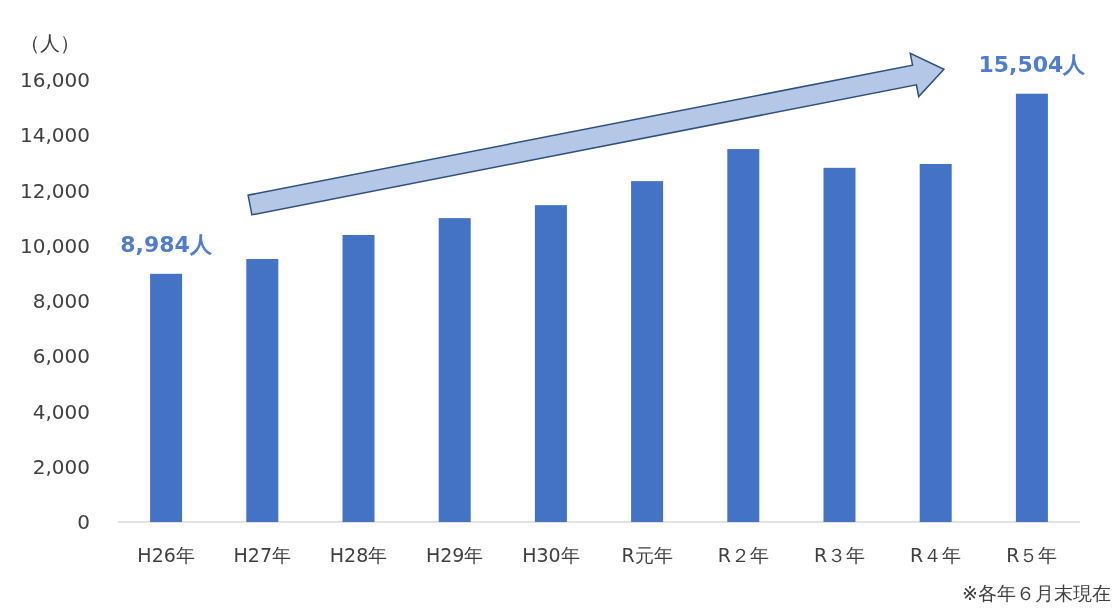 The height and width of the screenshot is (609, 1115). What do you see at coordinates (55, 80) in the screenshot?
I see `y-tick-label: 16,000` at bounding box center [55, 80].